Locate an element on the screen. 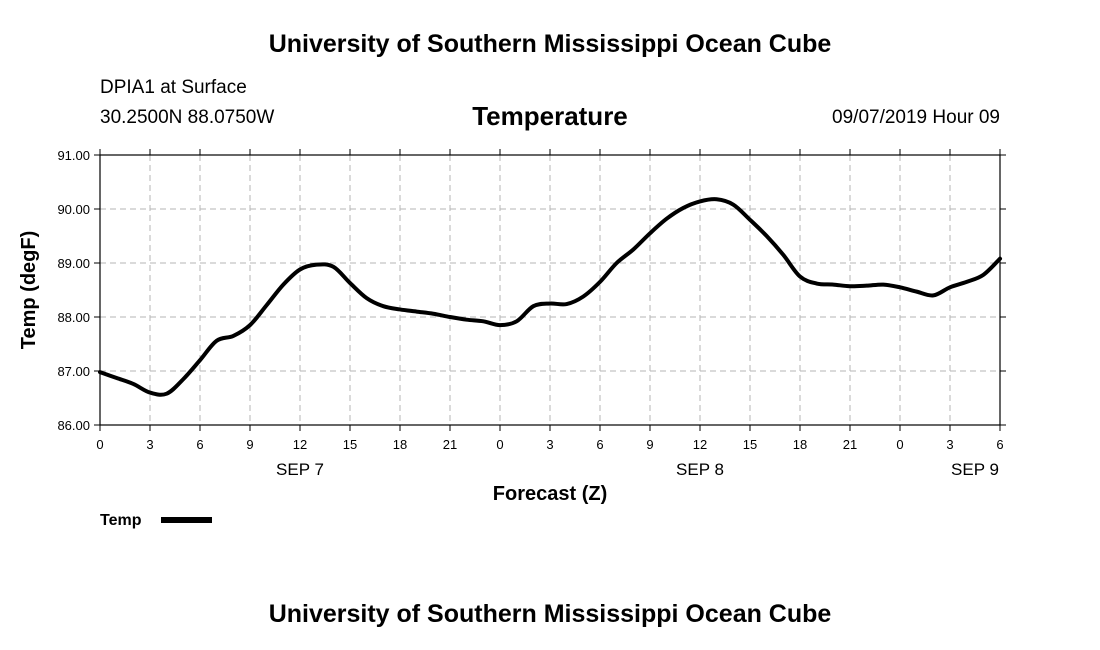 This screenshot has height=650, width=1100. x-day-label: SEP 8 is located at coordinates (700, 469).